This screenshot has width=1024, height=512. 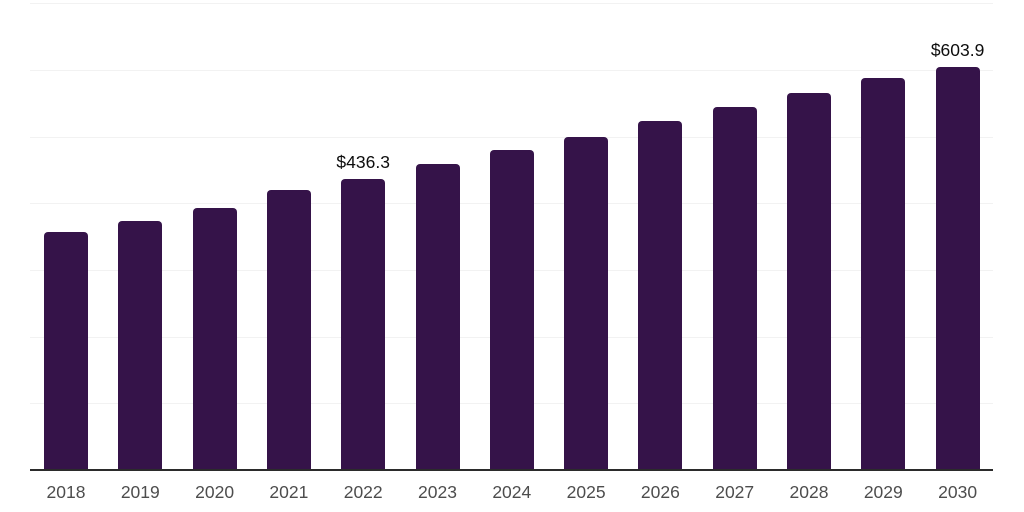 I want to click on bar-2021, so click(x=288, y=330).